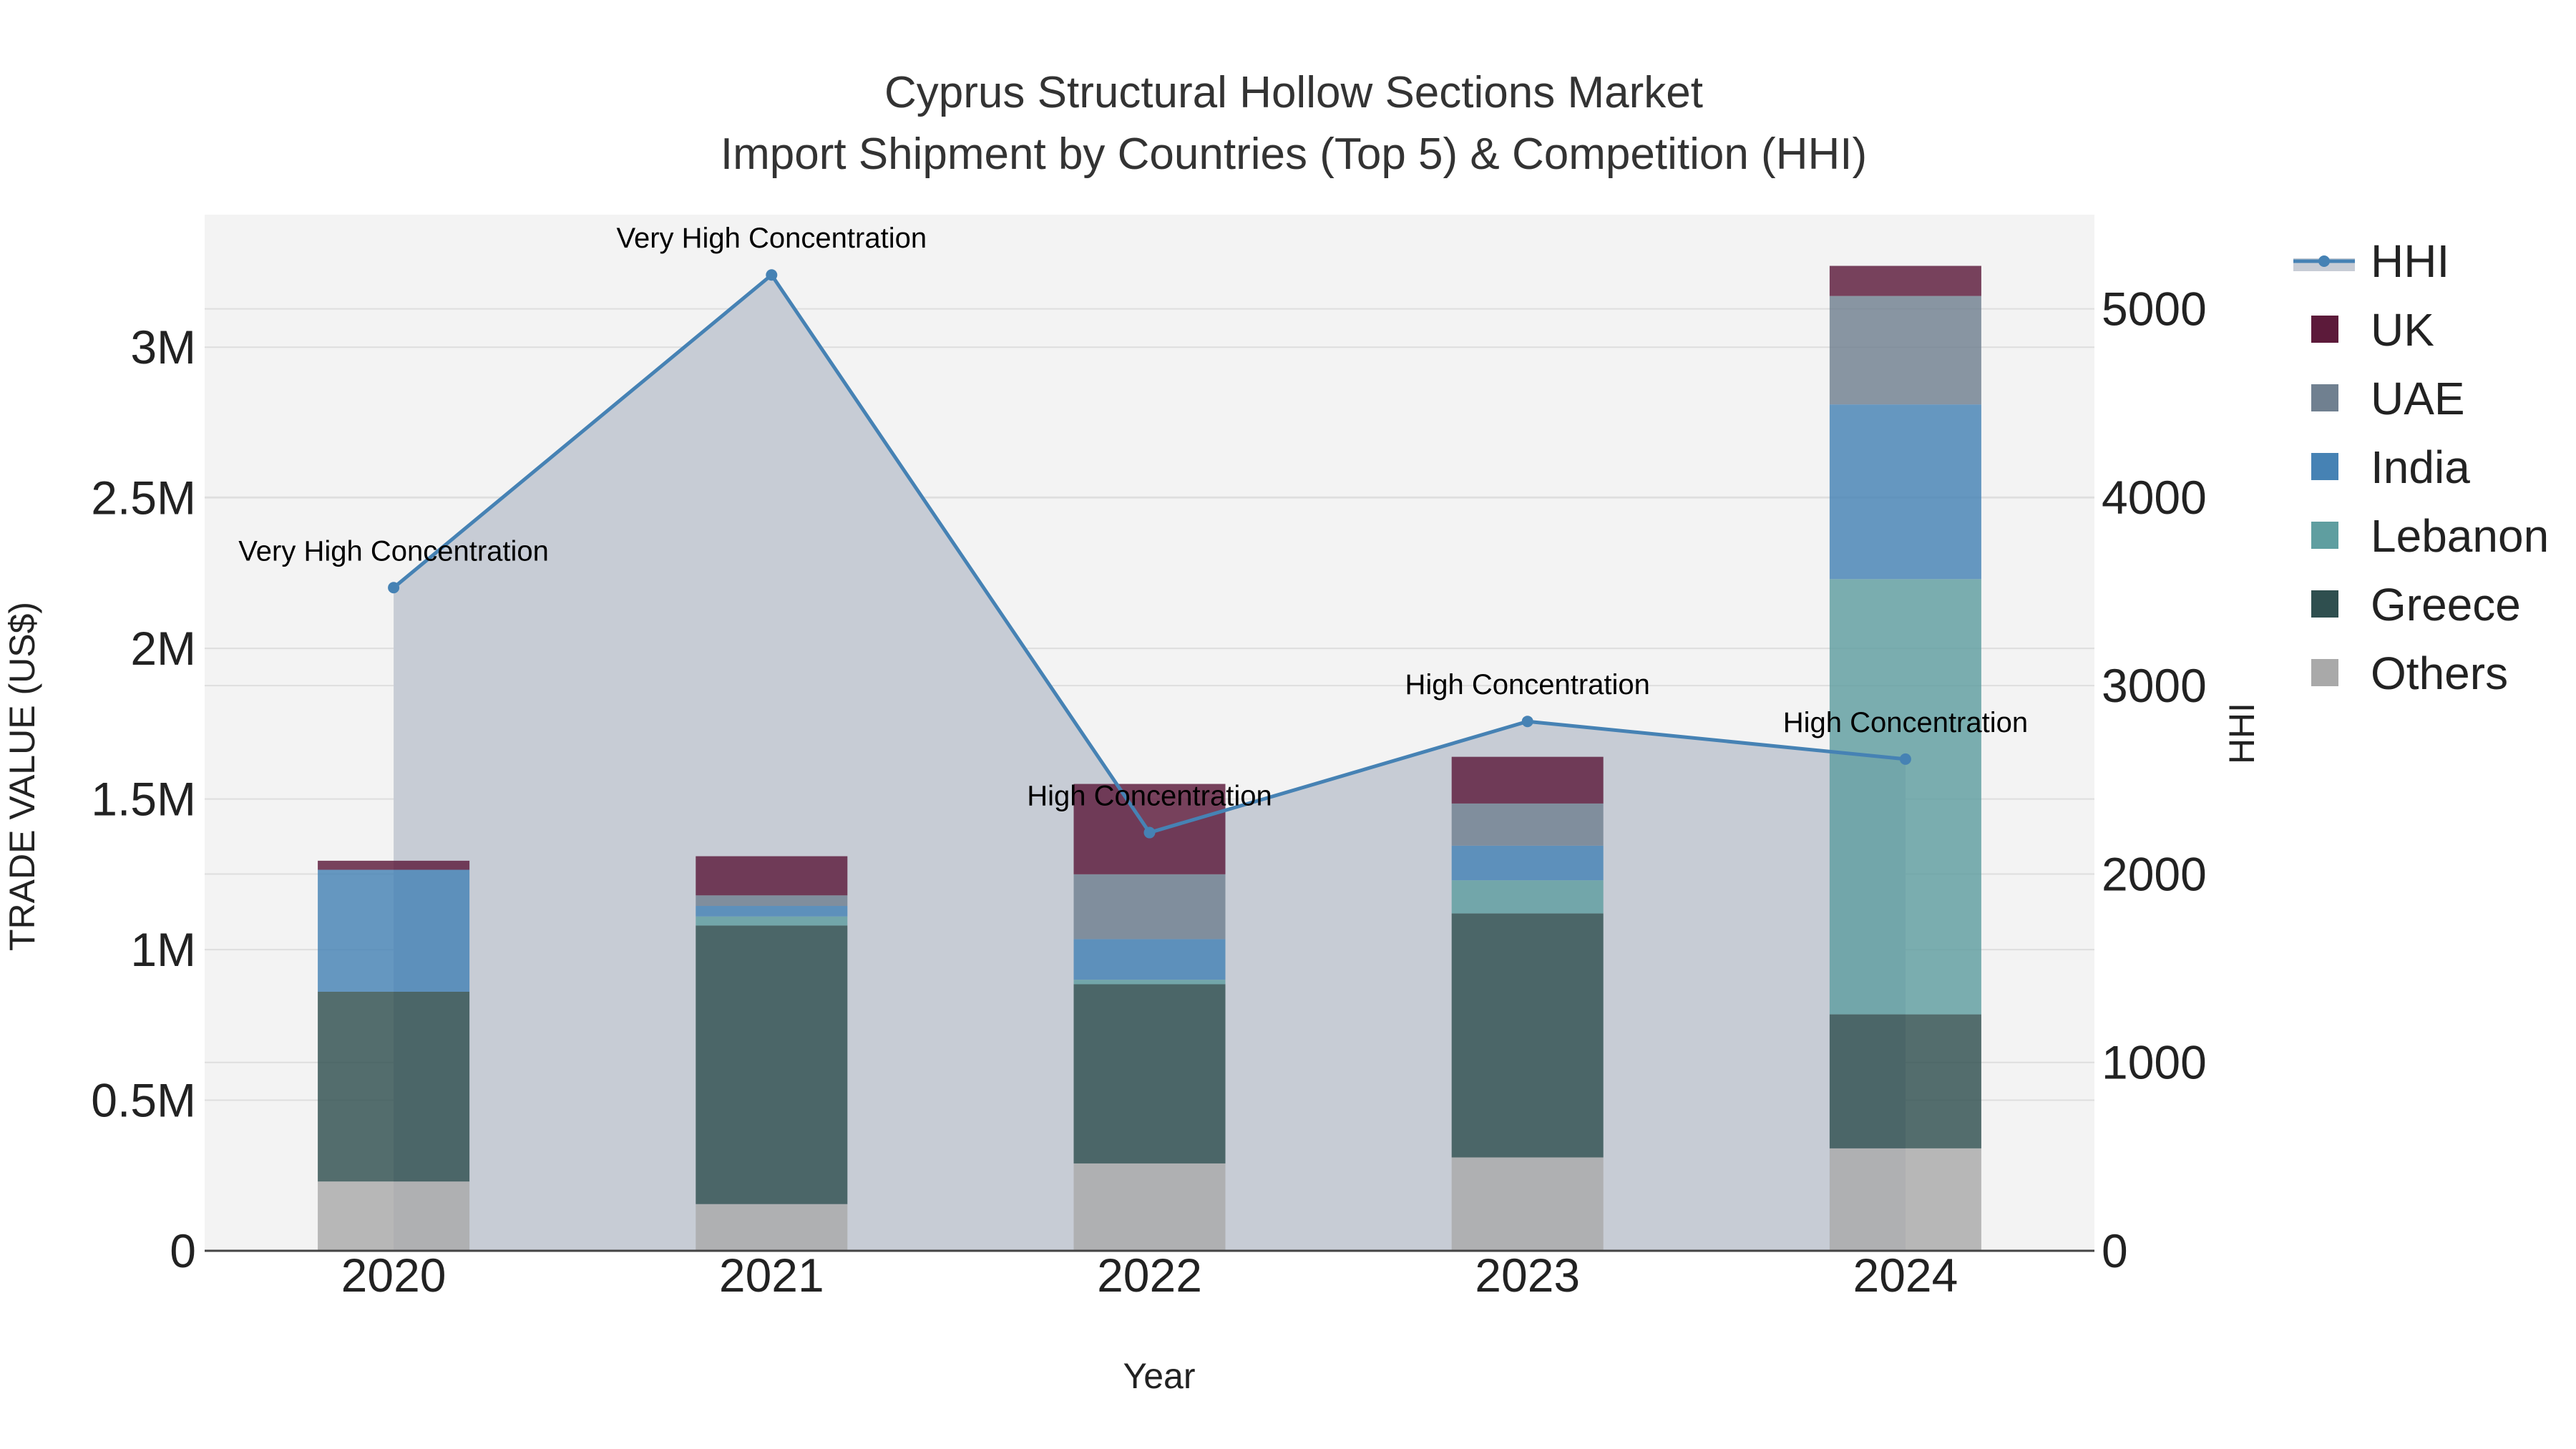 The height and width of the screenshot is (1449, 2576). Describe the element at coordinates (2154, 873) in the screenshot. I see `y2-tick-label: 2000` at that location.